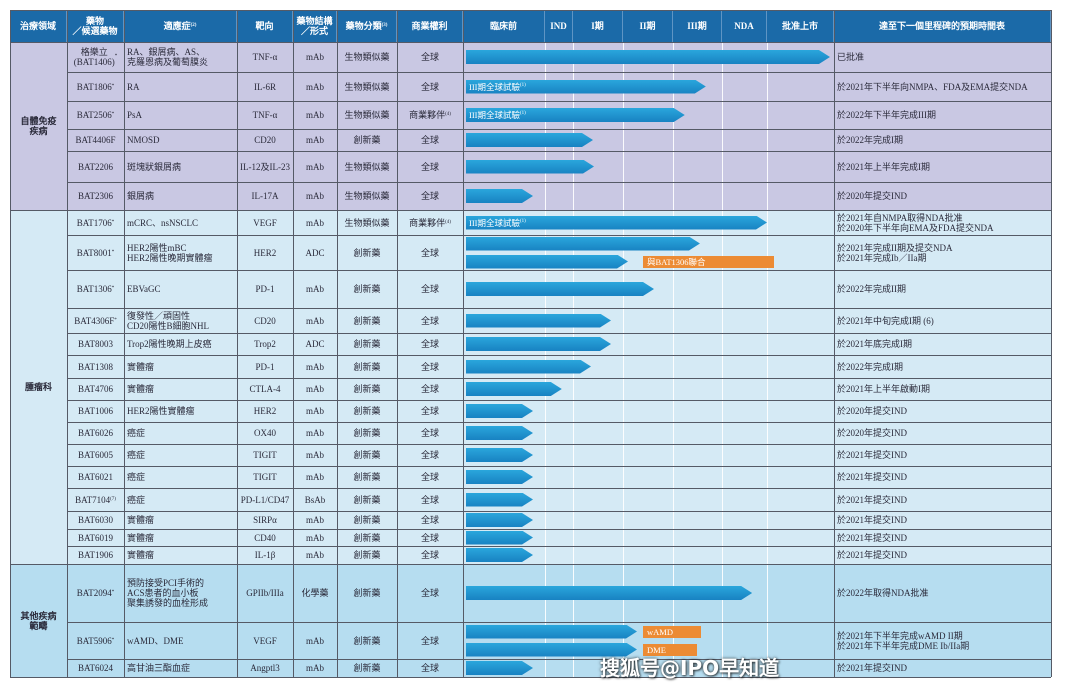 The height and width of the screenshot is (685, 1080). I want to click on drug-name-text: BAT1306, so click(94, 289).